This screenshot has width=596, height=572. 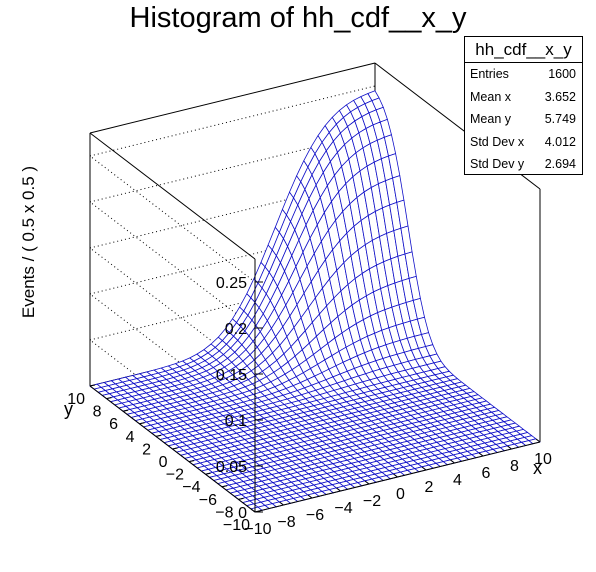 What do you see at coordinates (497, 141) in the screenshot?
I see `stats-label: Std Dev x` at bounding box center [497, 141].